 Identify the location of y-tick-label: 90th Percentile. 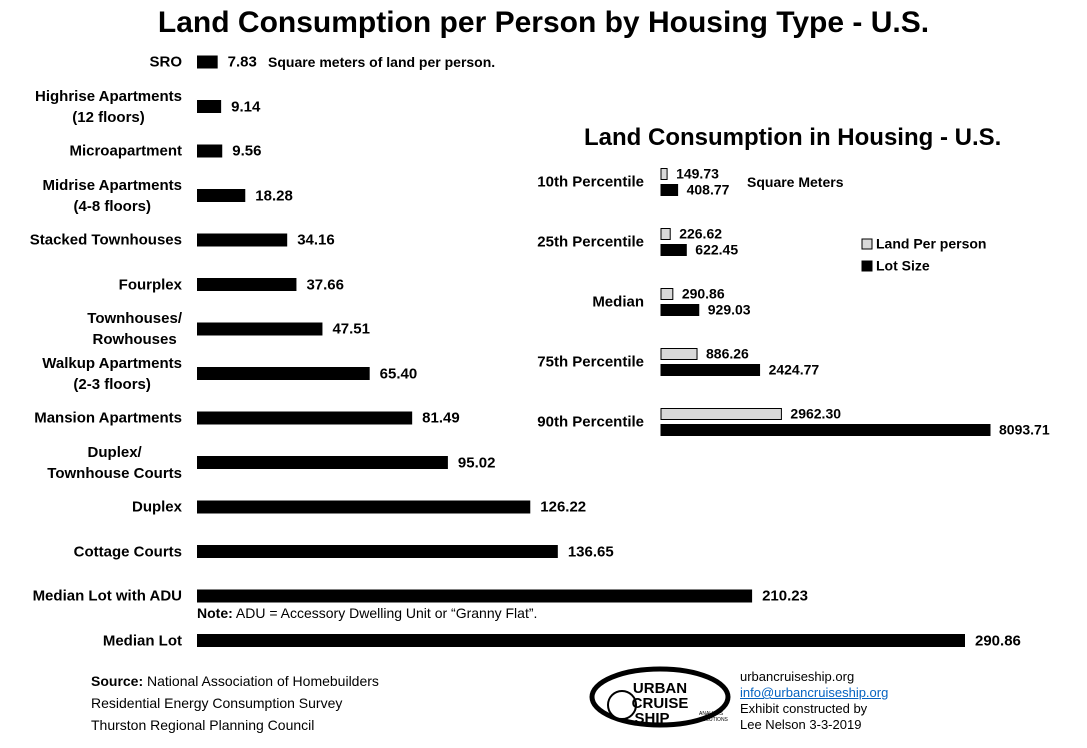
(590, 422).